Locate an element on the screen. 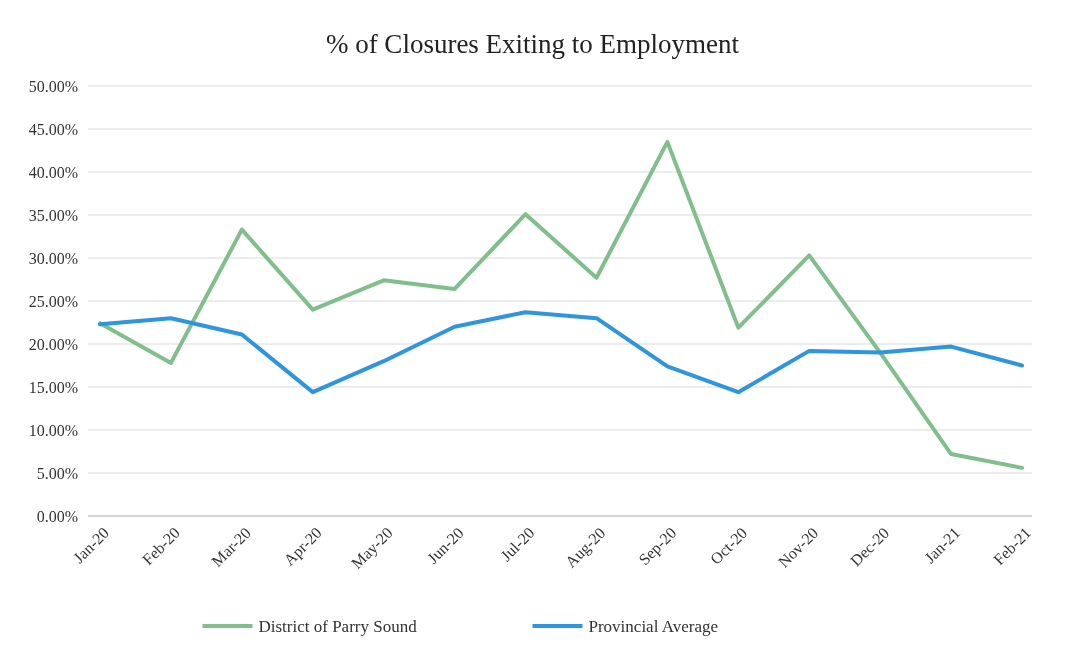  y-tick-label: 20.00% is located at coordinates (53, 344).